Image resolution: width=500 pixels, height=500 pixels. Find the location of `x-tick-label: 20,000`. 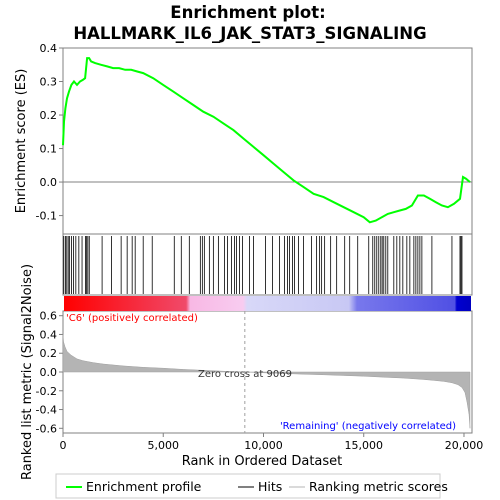

x-tick-label: 20,000 is located at coordinates (464, 445).